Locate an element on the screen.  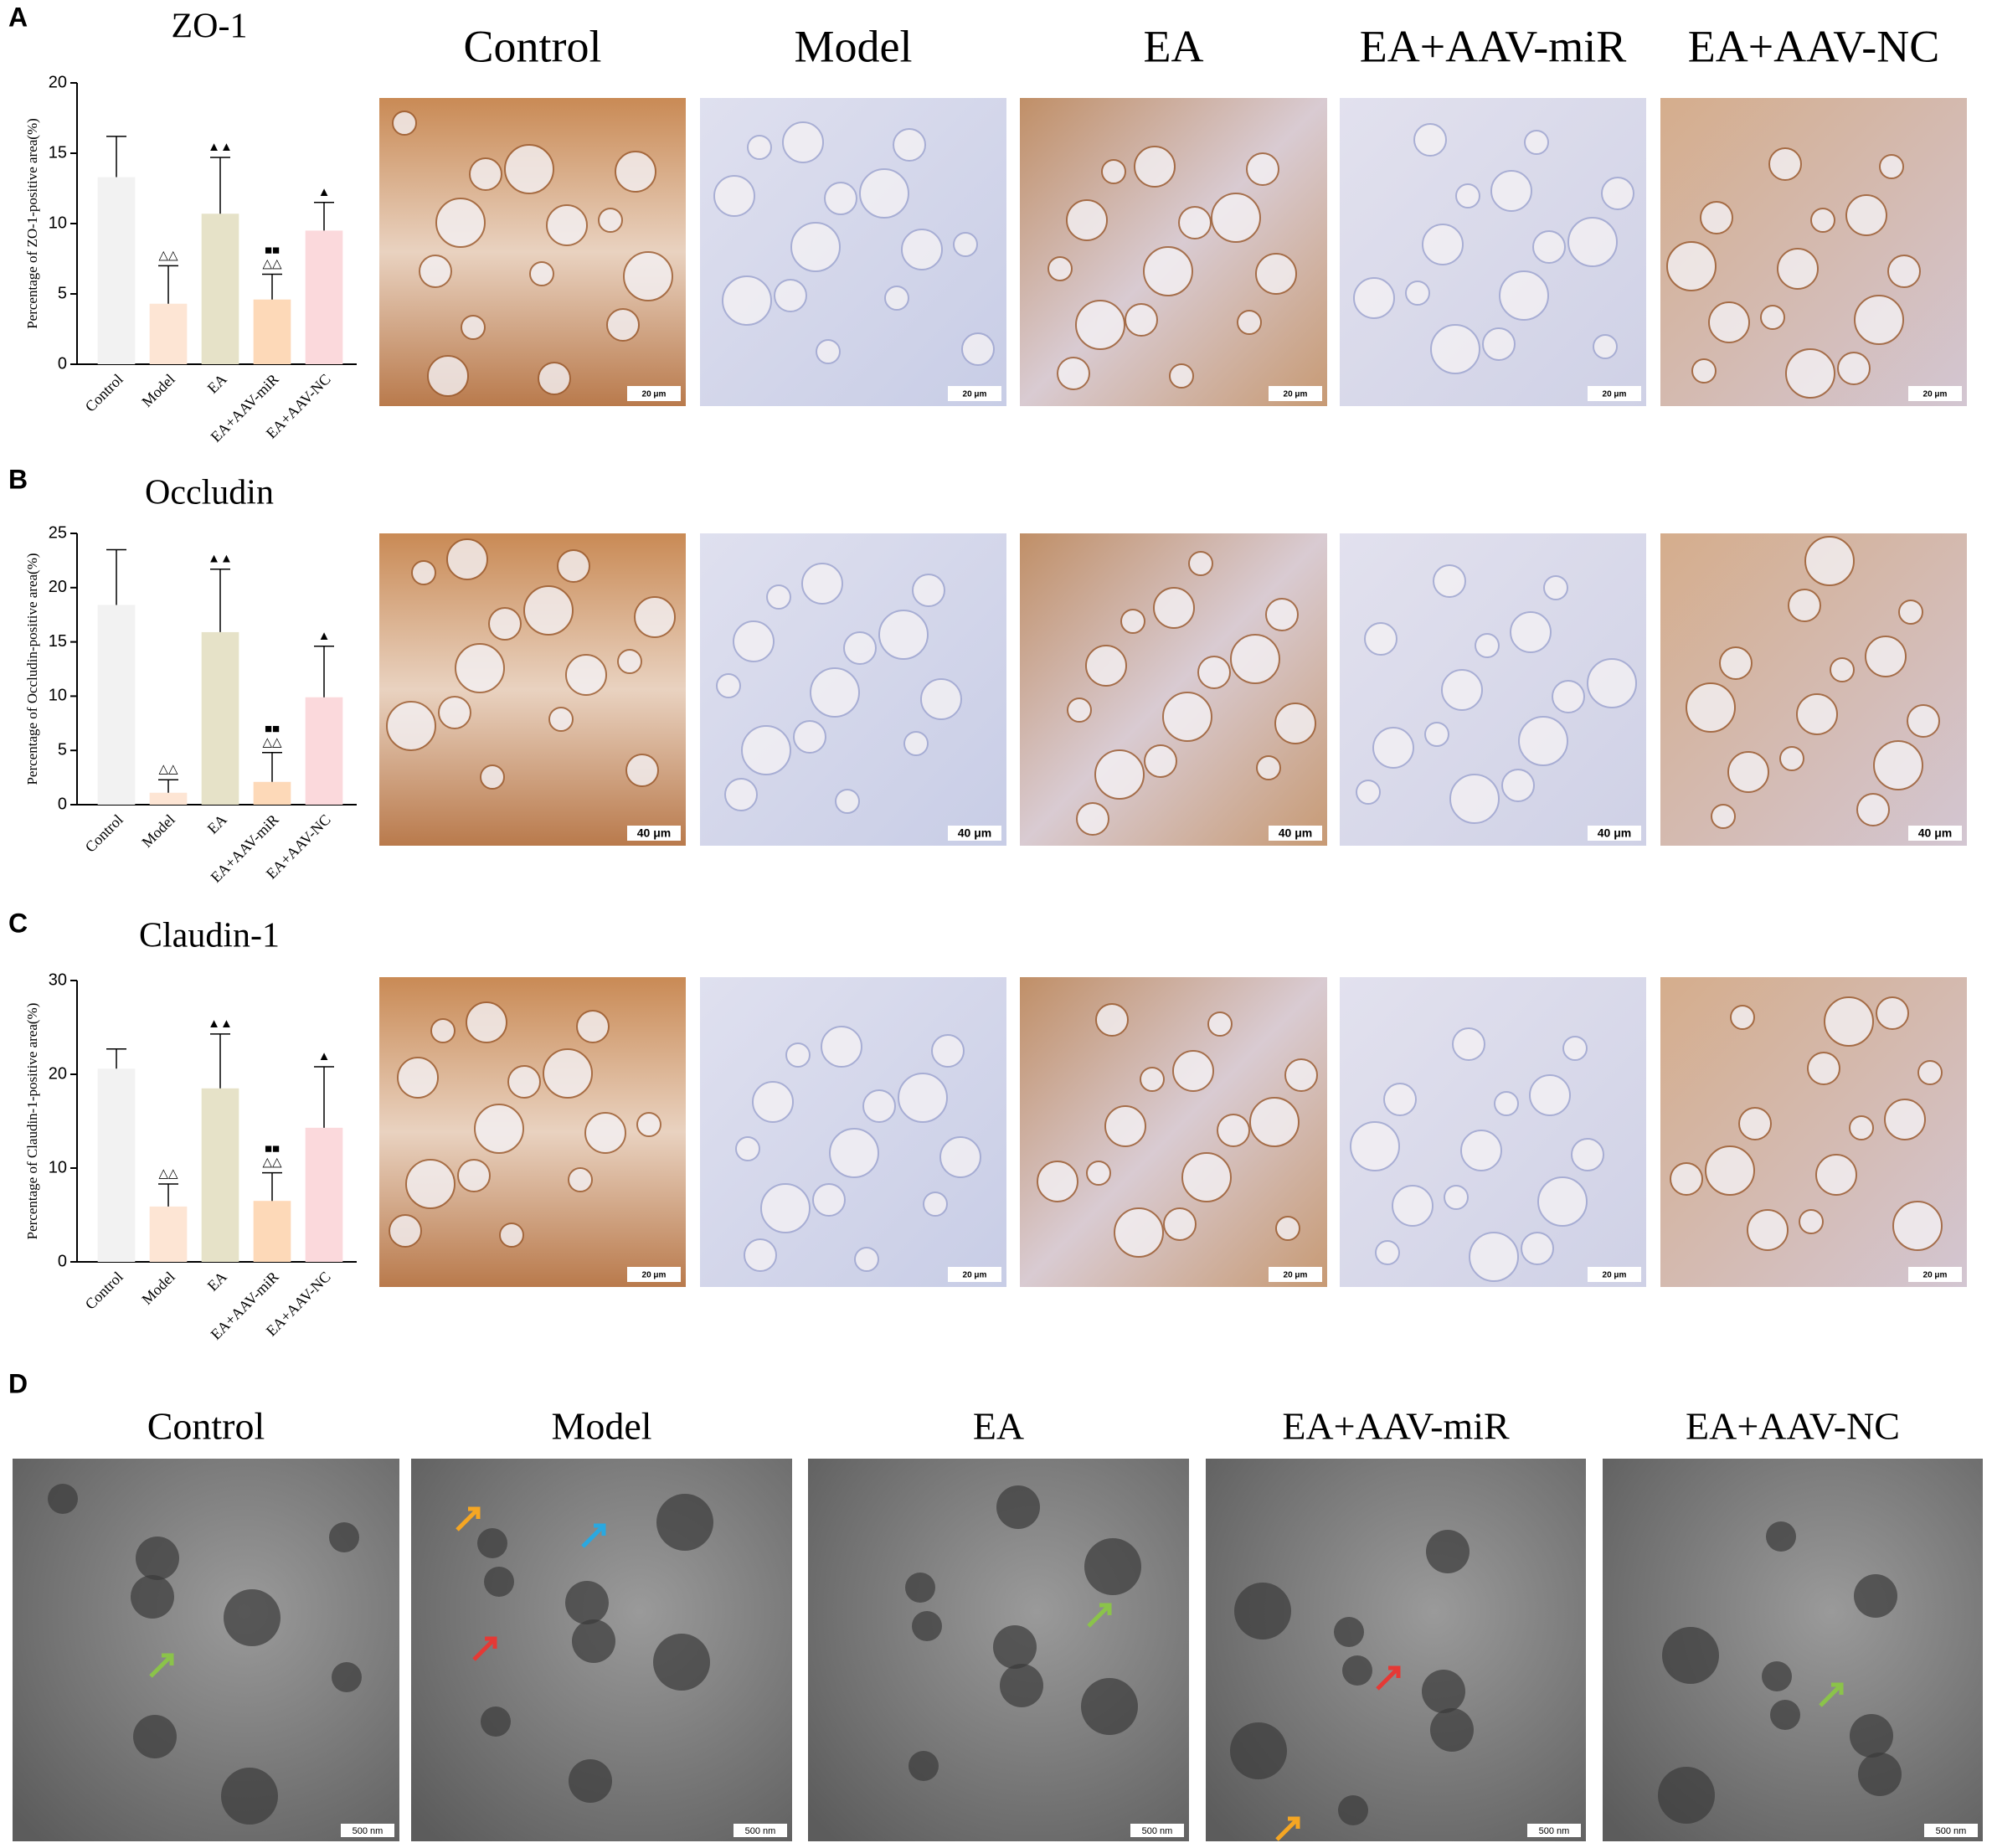
significance-marker: ■■ is located at coordinates (272, 729).